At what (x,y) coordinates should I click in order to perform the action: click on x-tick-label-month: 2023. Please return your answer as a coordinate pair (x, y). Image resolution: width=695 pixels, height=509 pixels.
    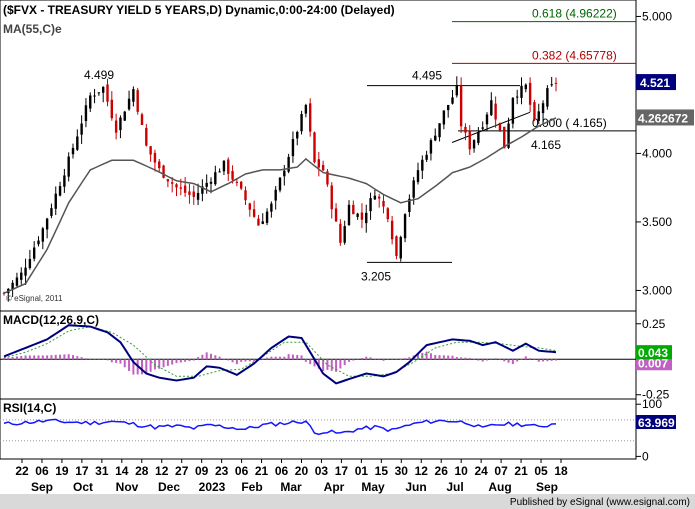
    Looking at the image, I should click on (212, 487).